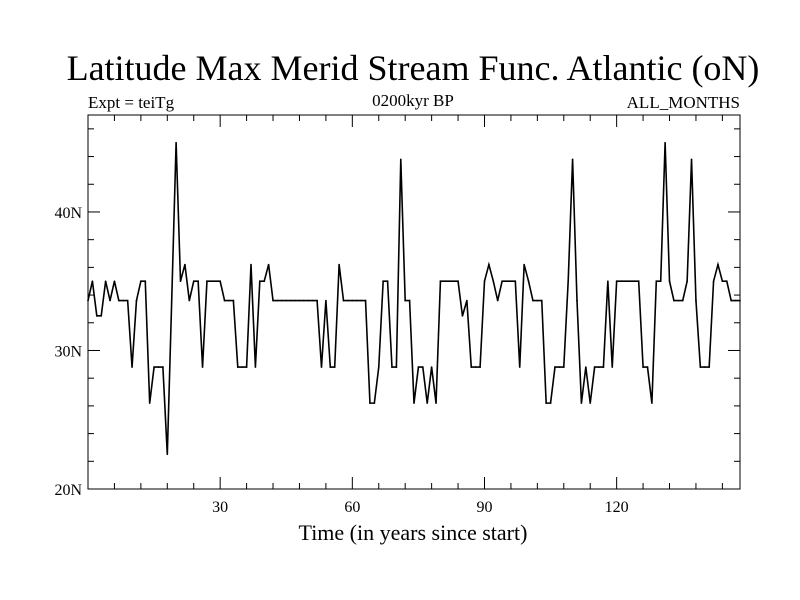 This screenshot has height=600, width=800. I want to click on months-label: ALL_MONTHS, so click(683, 102).